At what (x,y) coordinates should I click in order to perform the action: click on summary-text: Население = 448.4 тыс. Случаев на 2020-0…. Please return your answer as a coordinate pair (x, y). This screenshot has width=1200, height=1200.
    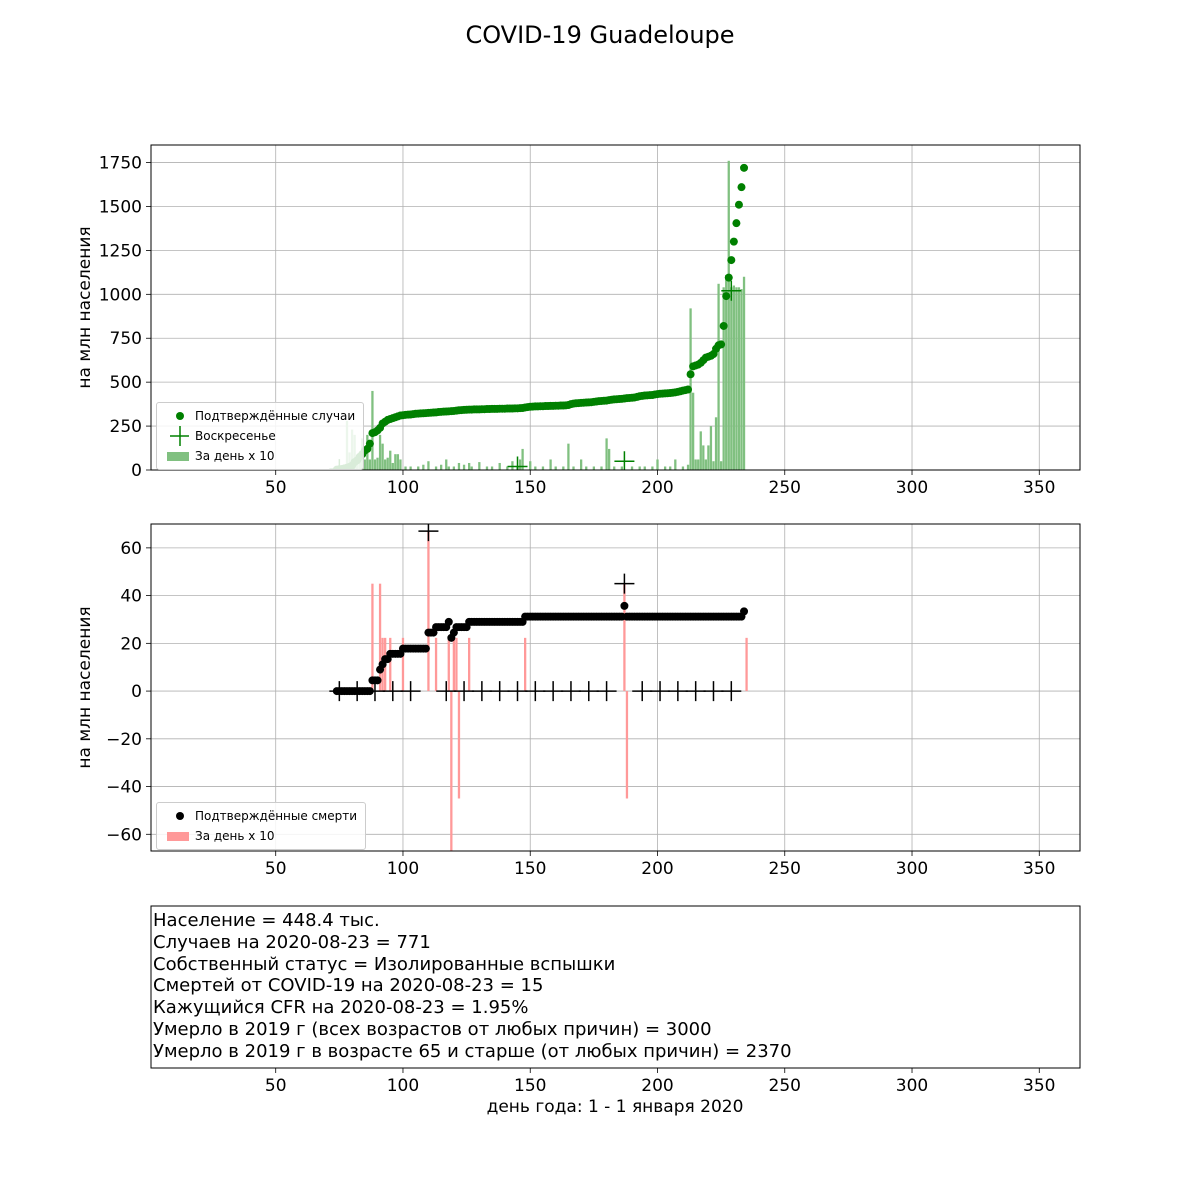
    Looking at the image, I should click on (472, 986).